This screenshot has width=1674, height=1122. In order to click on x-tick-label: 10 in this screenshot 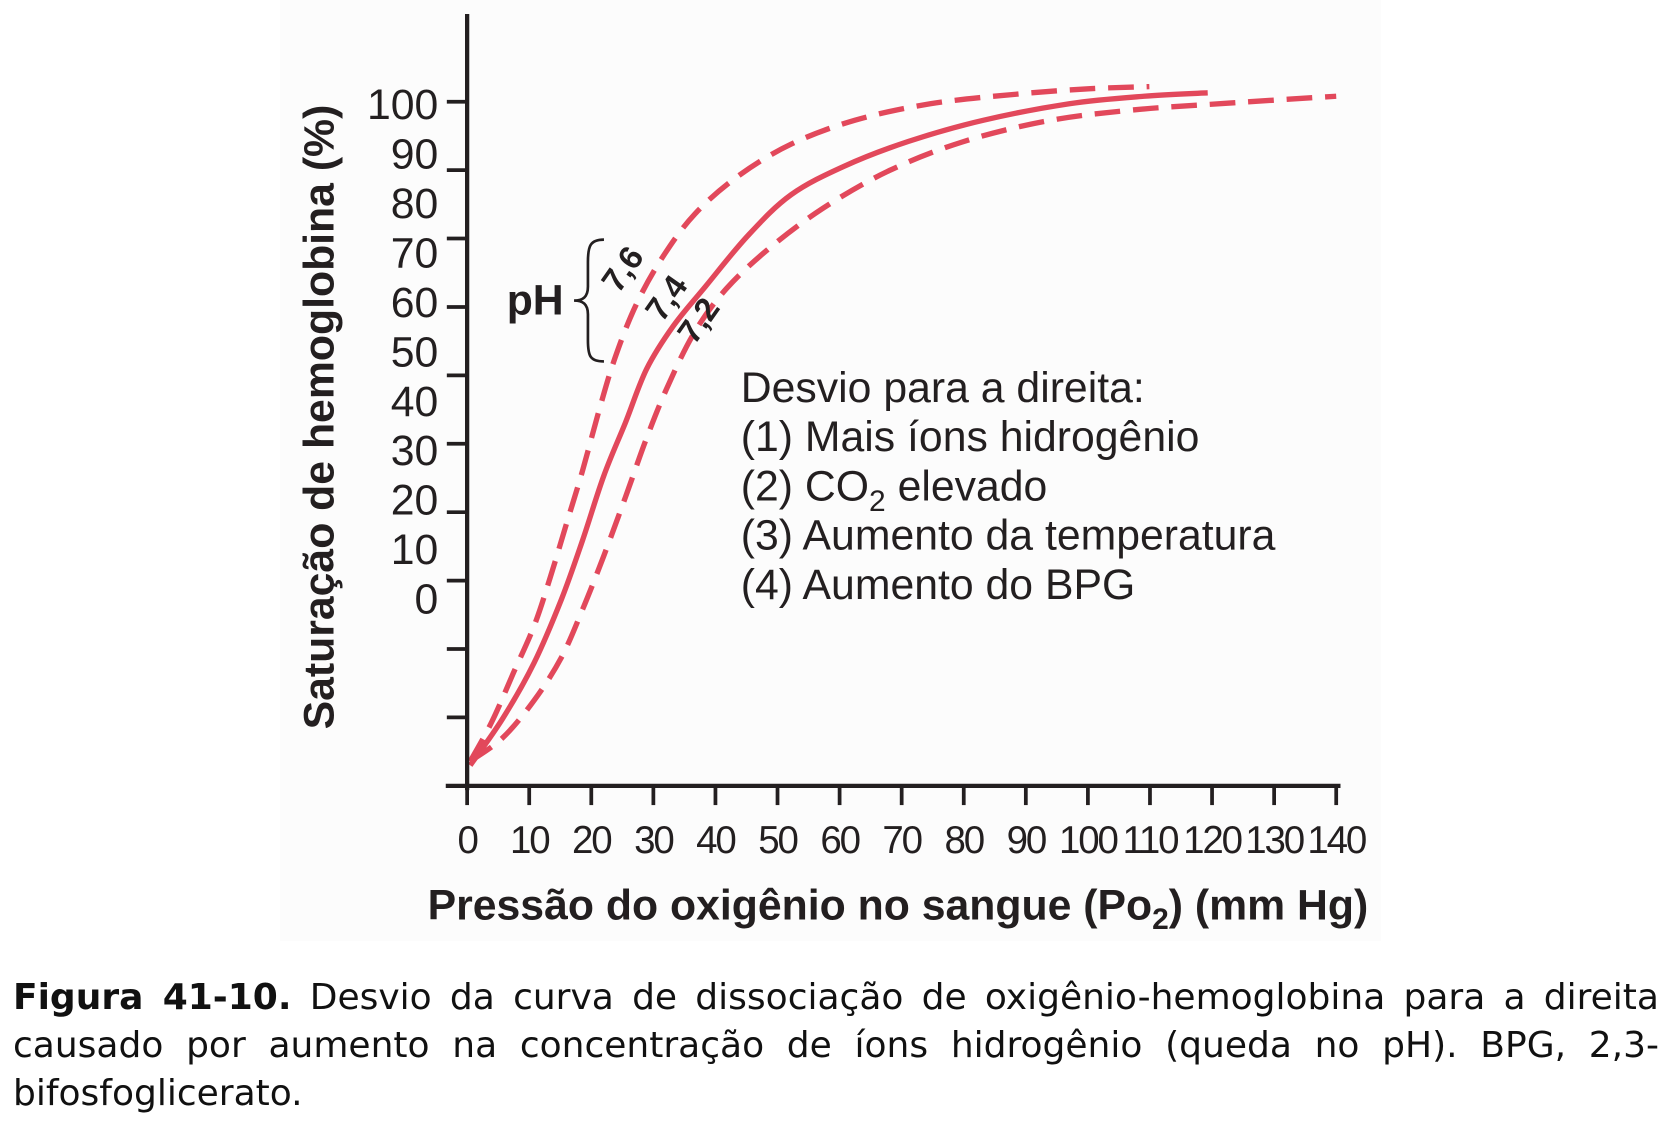, I will do `click(529, 840)`.